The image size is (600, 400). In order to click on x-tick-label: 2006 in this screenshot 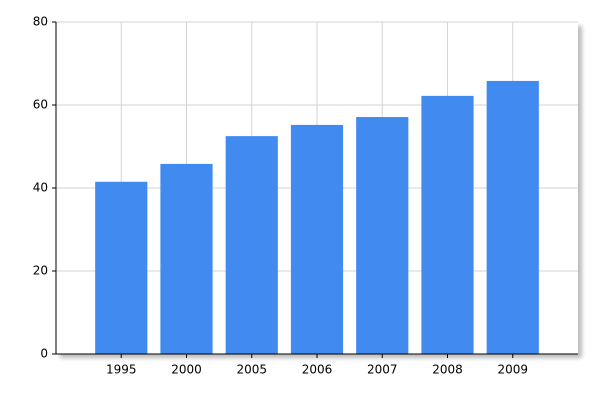, I will do `click(317, 370)`.